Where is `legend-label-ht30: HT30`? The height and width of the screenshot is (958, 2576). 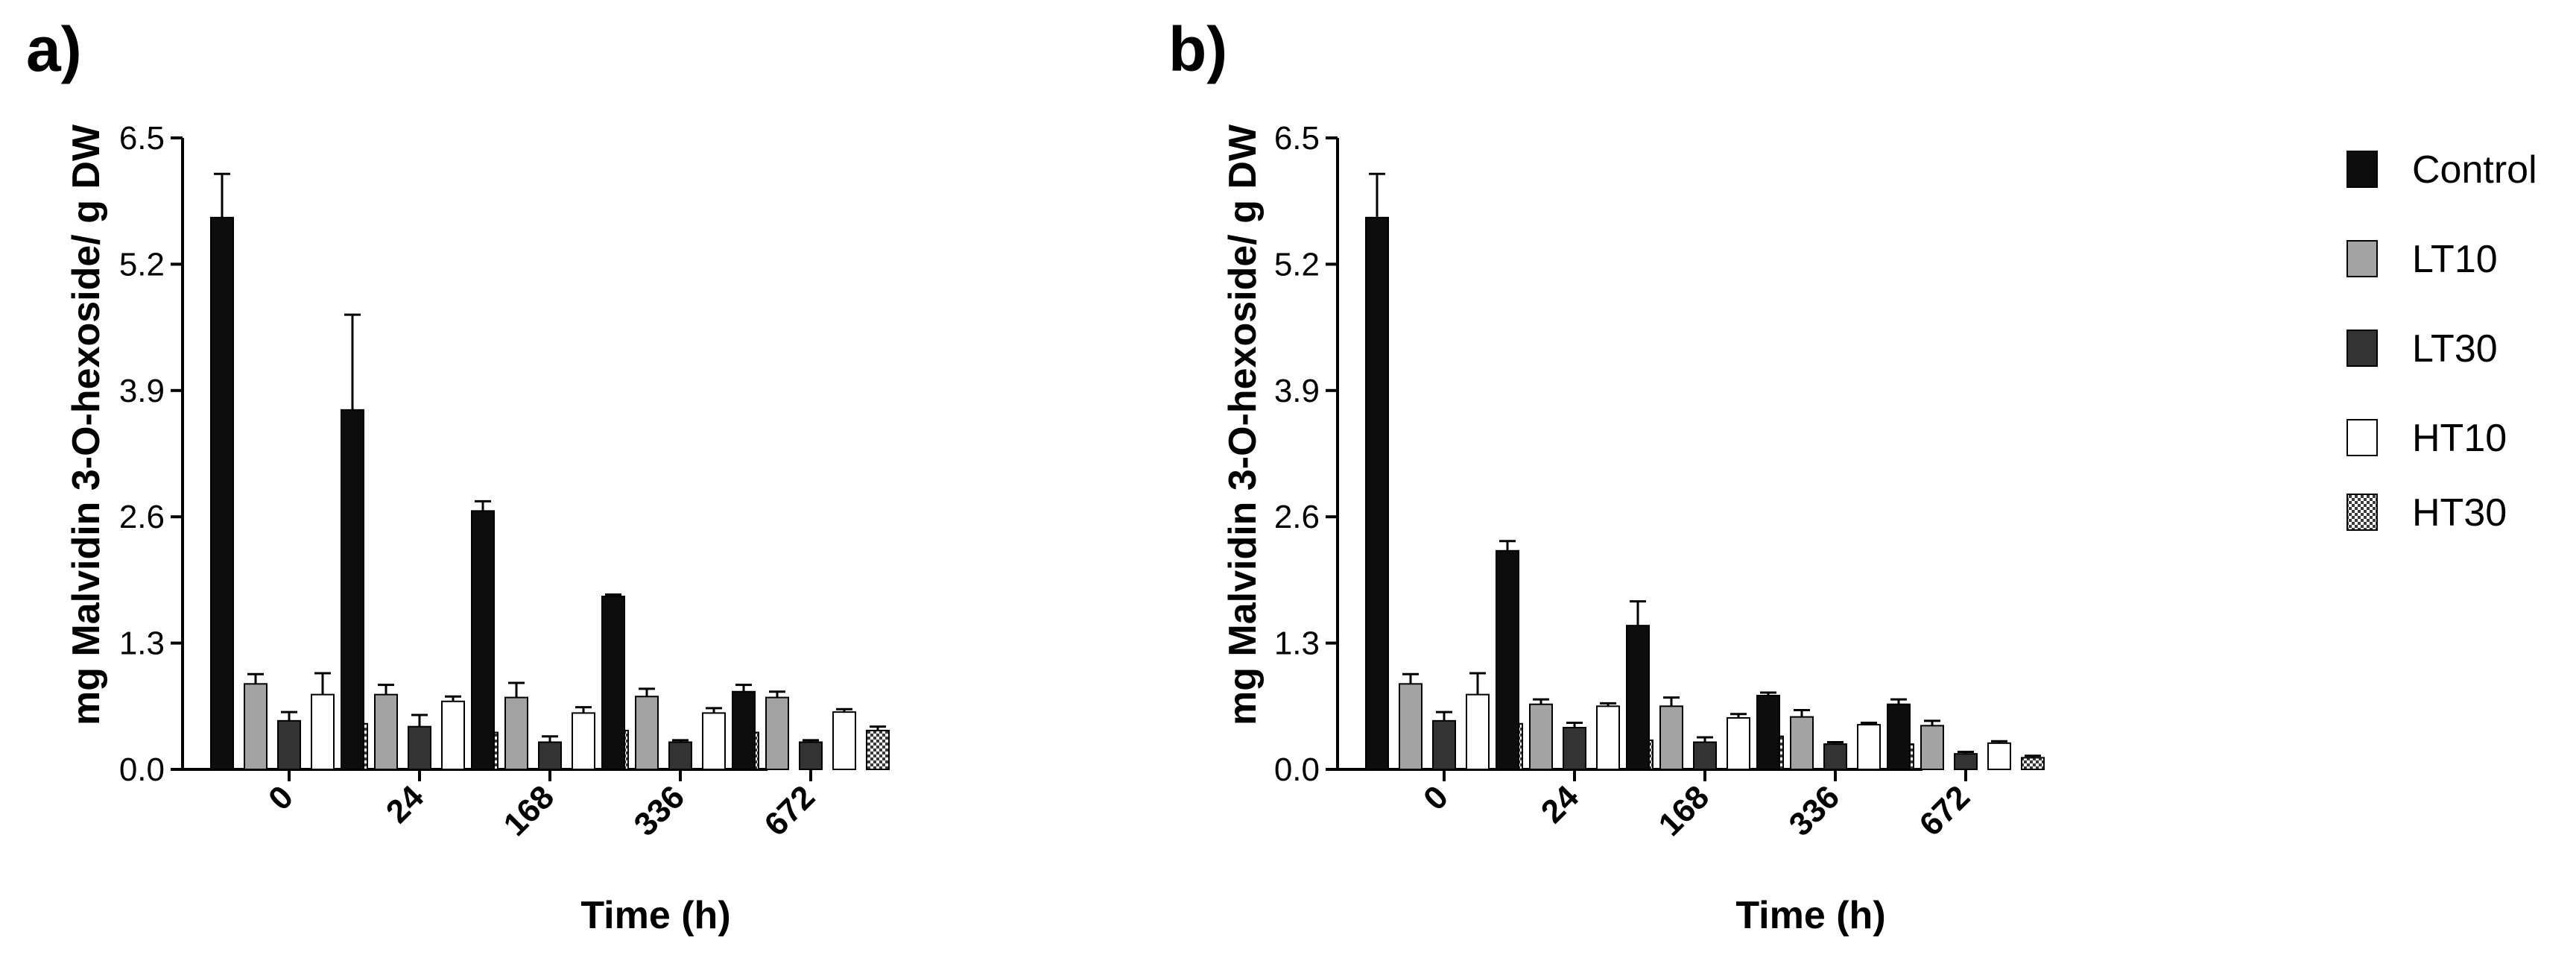 legend-label-ht30: HT30 is located at coordinates (2459, 513).